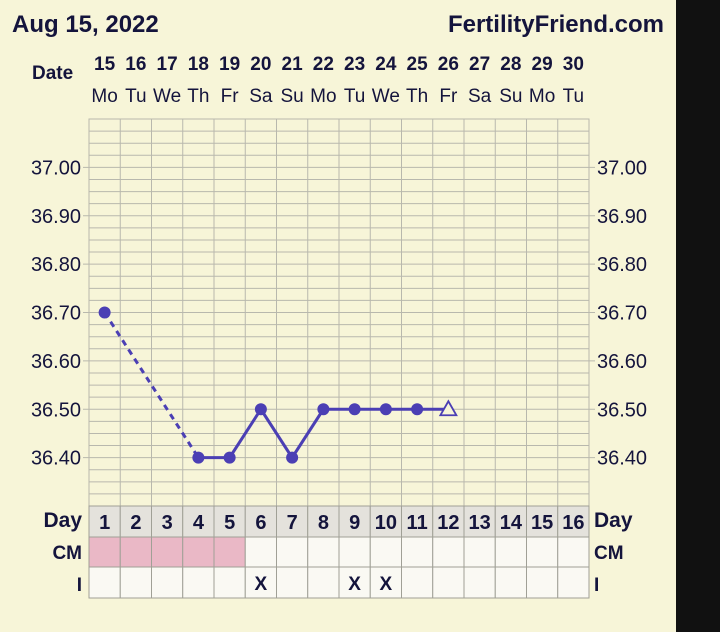 The image size is (720, 632). Describe the element at coordinates (85, 24) in the screenshot. I see `chart-date-title: Aug 15, 2022` at that location.